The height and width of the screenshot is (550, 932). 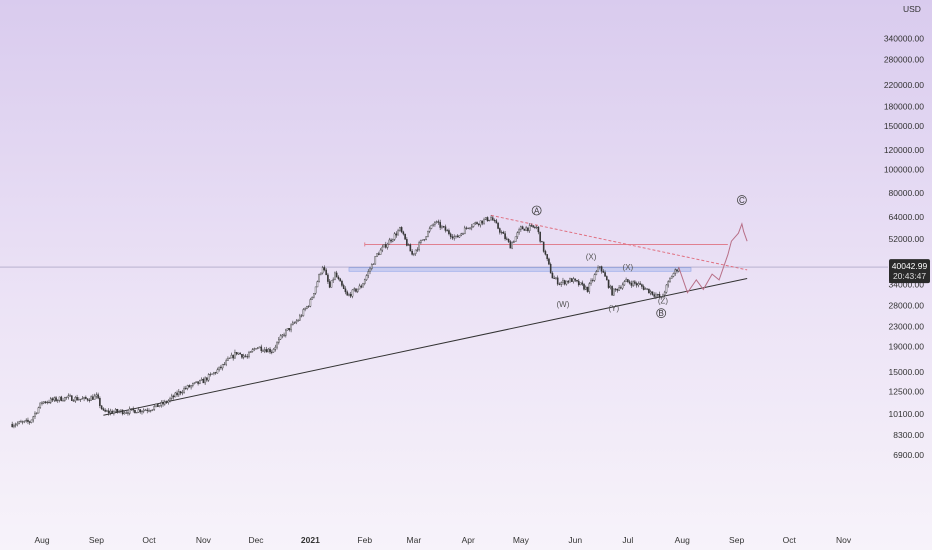 I want to click on countdown-label: 20:43:47, so click(x=909, y=276).